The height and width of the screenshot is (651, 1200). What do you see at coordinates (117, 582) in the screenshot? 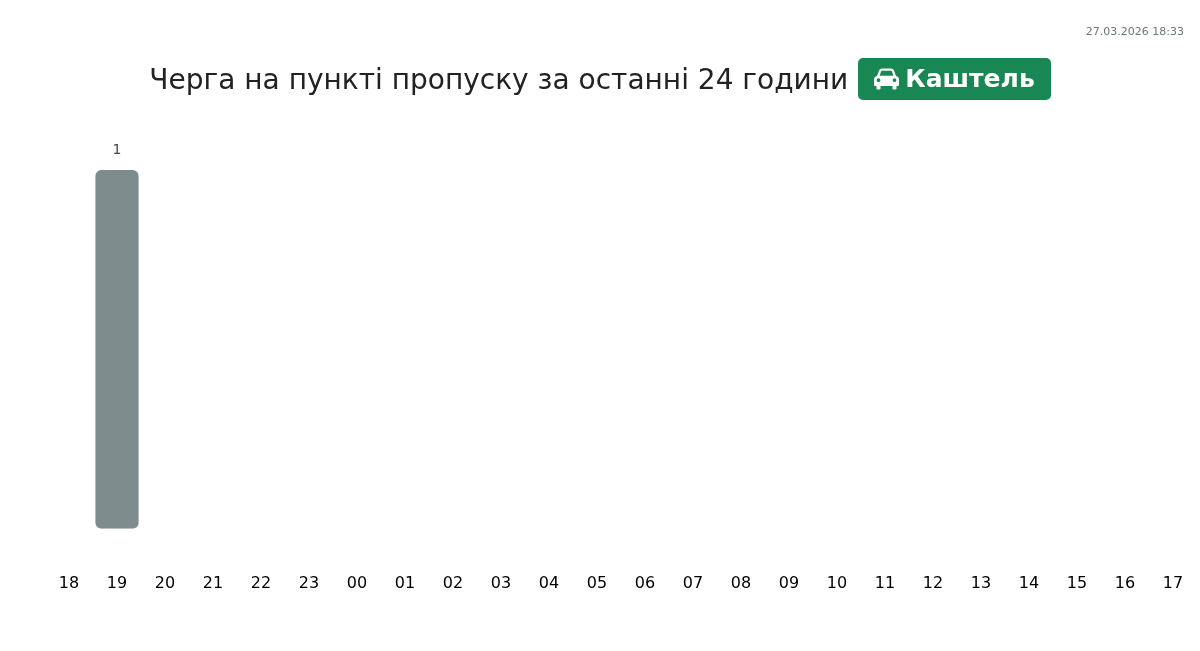
I see `x-tick-label: 19` at bounding box center [117, 582].